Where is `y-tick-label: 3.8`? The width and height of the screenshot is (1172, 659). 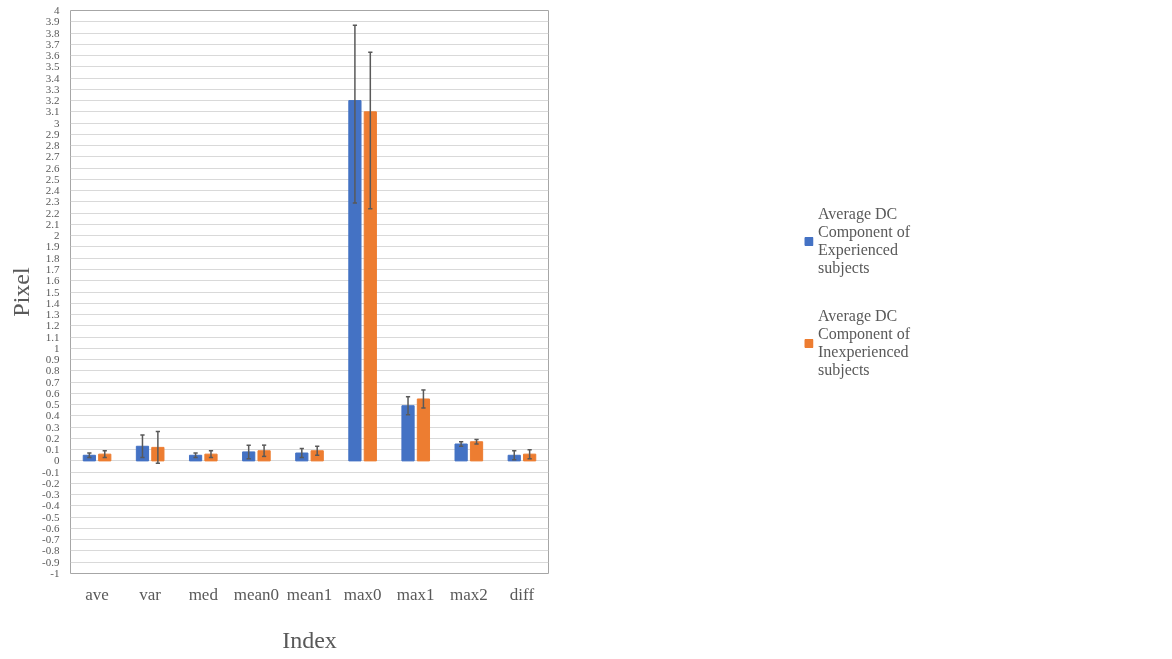 y-tick-label: 3.8 is located at coordinates (52, 32).